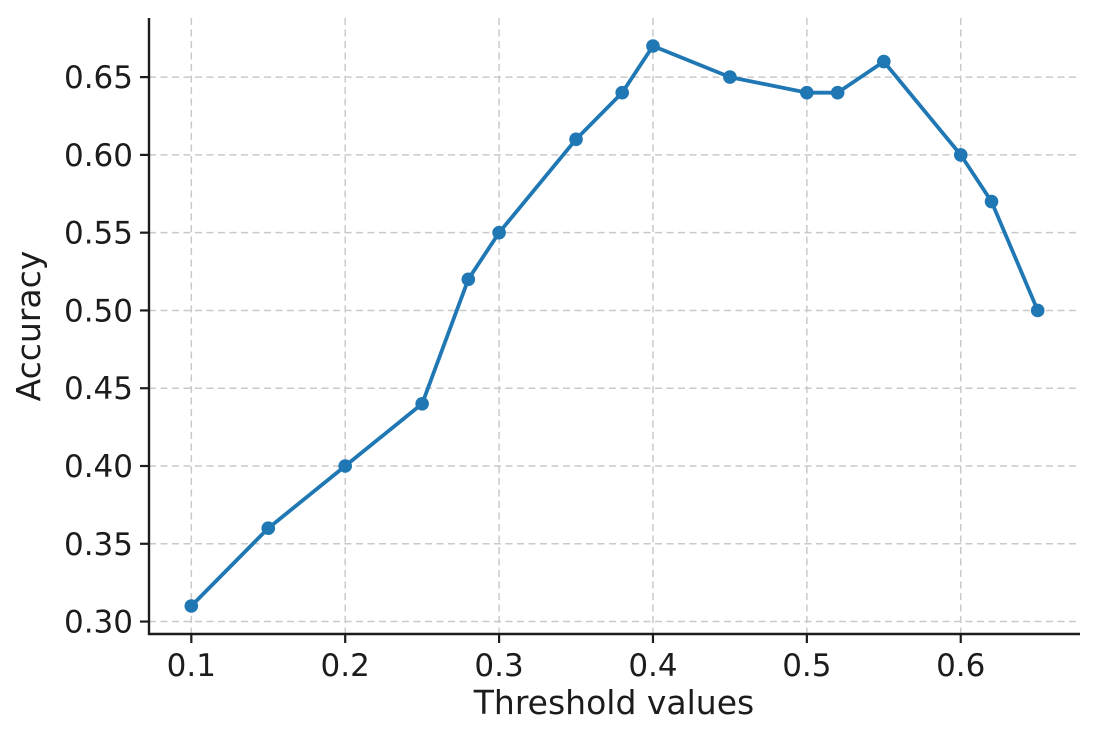 This screenshot has width=1098, height=742. What do you see at coordinates (98, 311) in the screenshot?
I see `y-tick-label: 0.50` at bounding box center [98, 311].